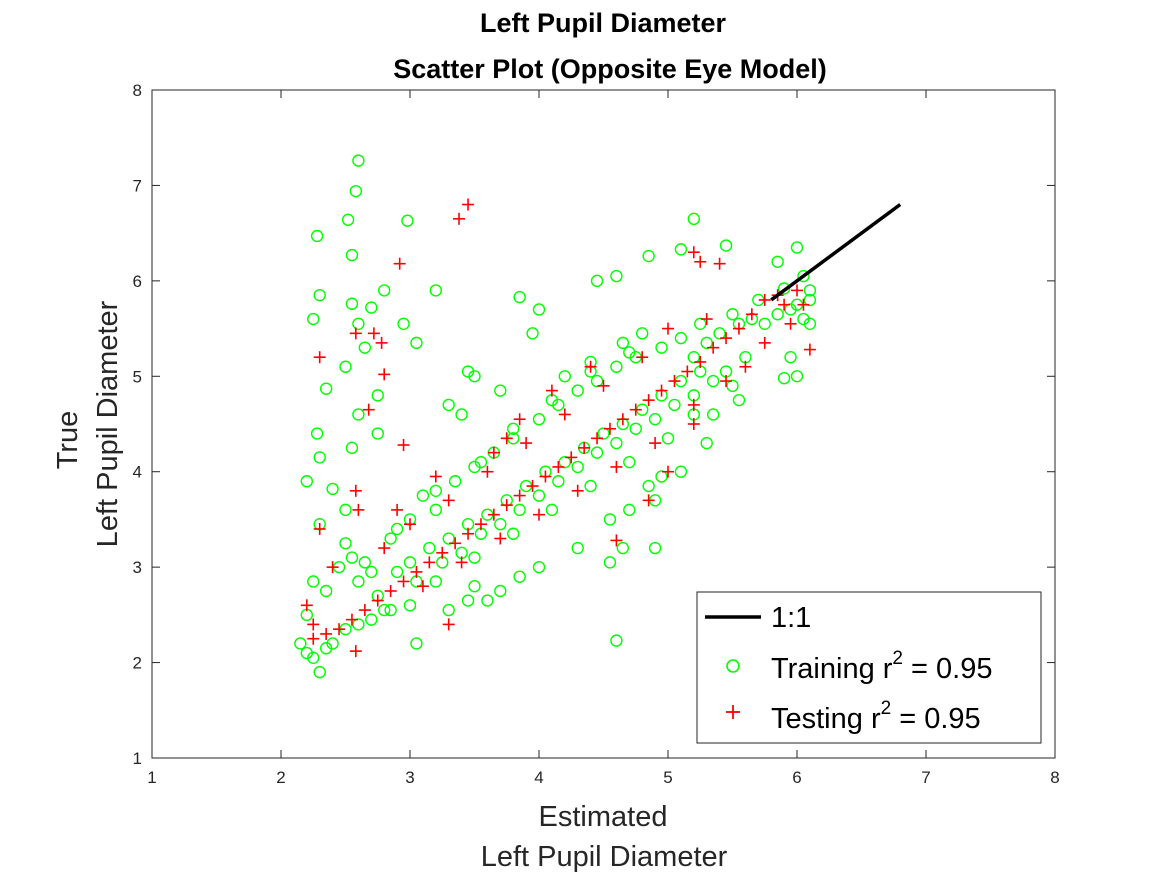 The height and width of the screenshot is (875, 1167). I want to click on legend: 1:1 Training r2 = 0.95 Testing r2 = 0.95, so click(869, 667).